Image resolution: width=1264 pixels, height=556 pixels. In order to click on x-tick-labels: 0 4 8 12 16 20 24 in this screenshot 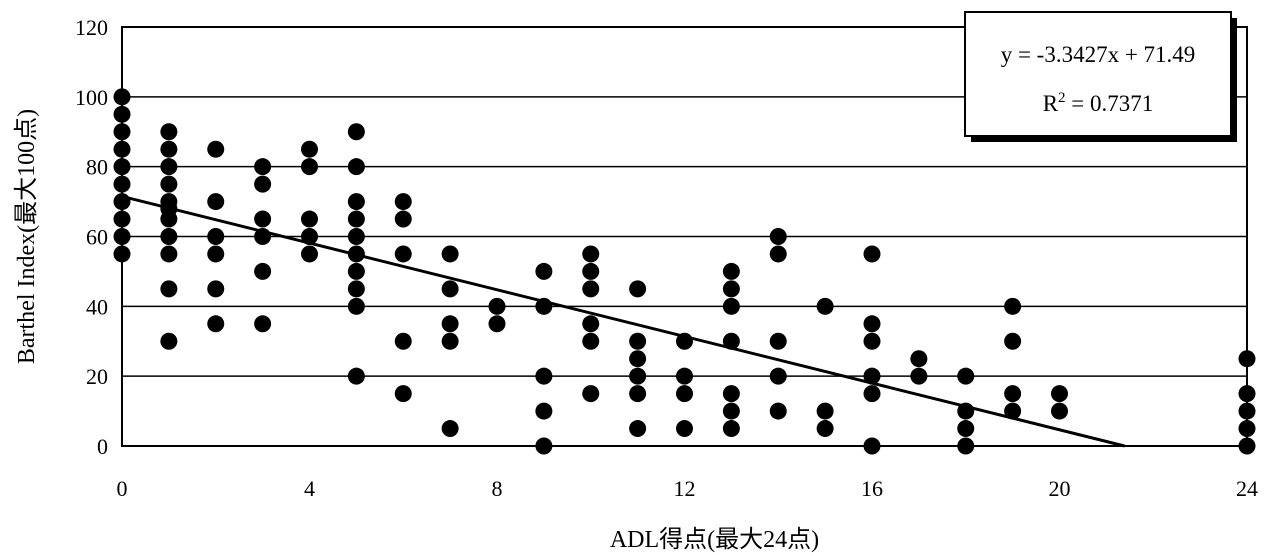, I will do `click(688, 488)`.